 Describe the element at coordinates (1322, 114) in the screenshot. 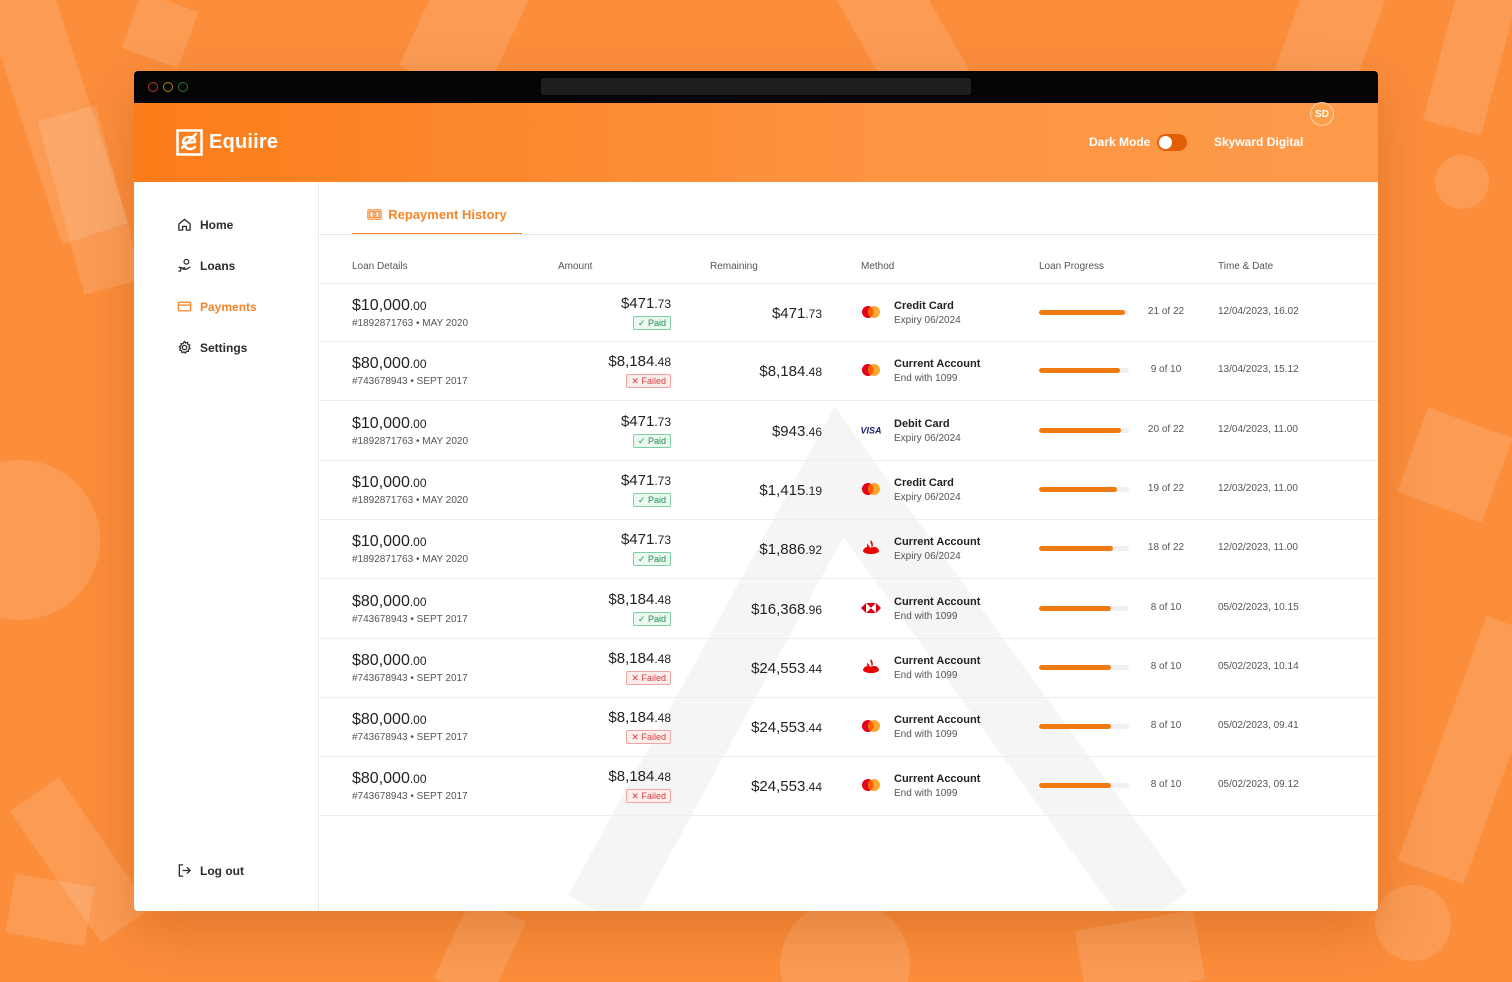

I see `avatar: SD` at that location.